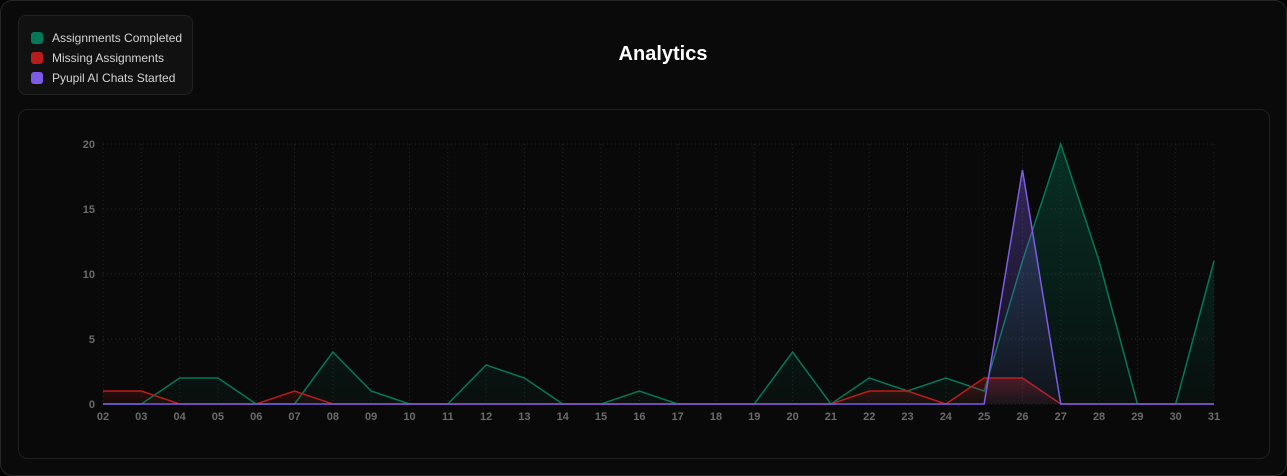  I want to click on x-tick-label: 05, so click(218, 417).